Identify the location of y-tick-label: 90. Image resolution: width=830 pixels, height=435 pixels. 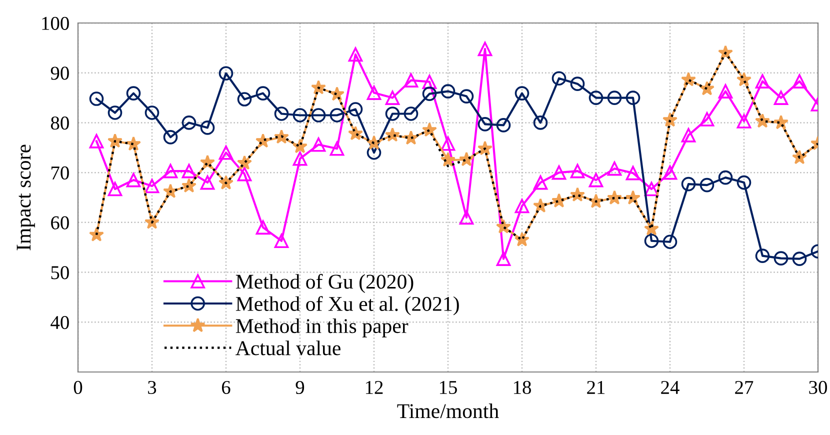
(59, 73).